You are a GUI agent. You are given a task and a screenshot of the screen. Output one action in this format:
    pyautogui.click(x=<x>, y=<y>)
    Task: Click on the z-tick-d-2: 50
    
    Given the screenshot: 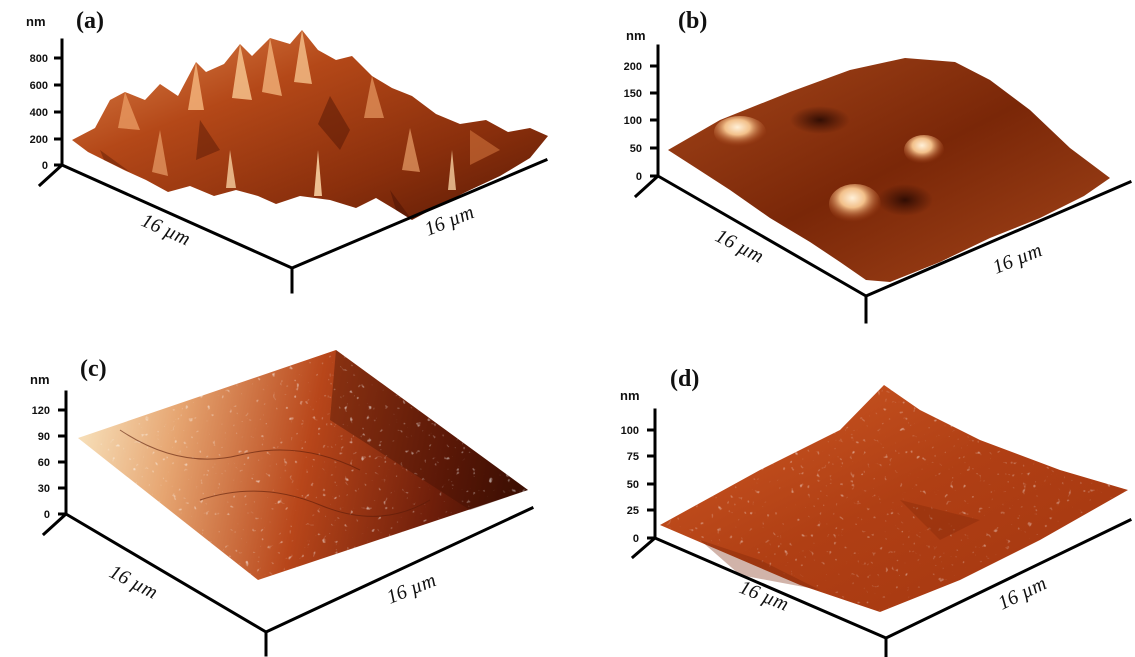 What is the action you would take?
    pyautogui.click(x=633, y=485)
    